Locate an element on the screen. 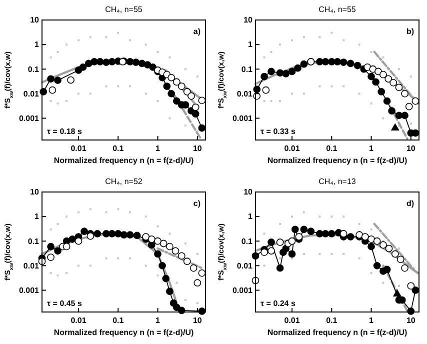 The width and height of the screenshot is (427, 344). annotation: b) is located at coordinates (410, 31).